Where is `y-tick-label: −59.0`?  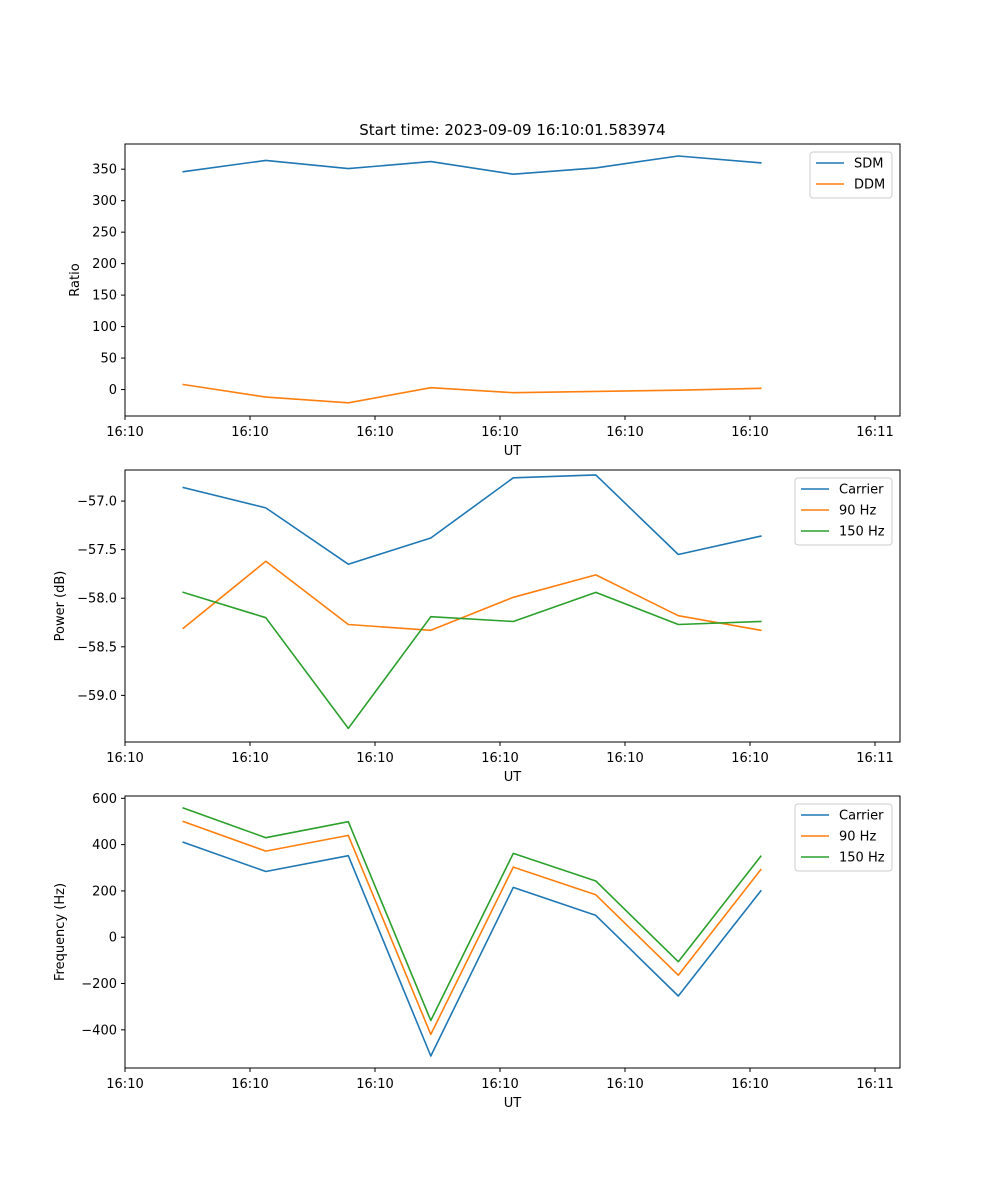
y-tick-label: −59.0 is located at coordinates (97, 696).